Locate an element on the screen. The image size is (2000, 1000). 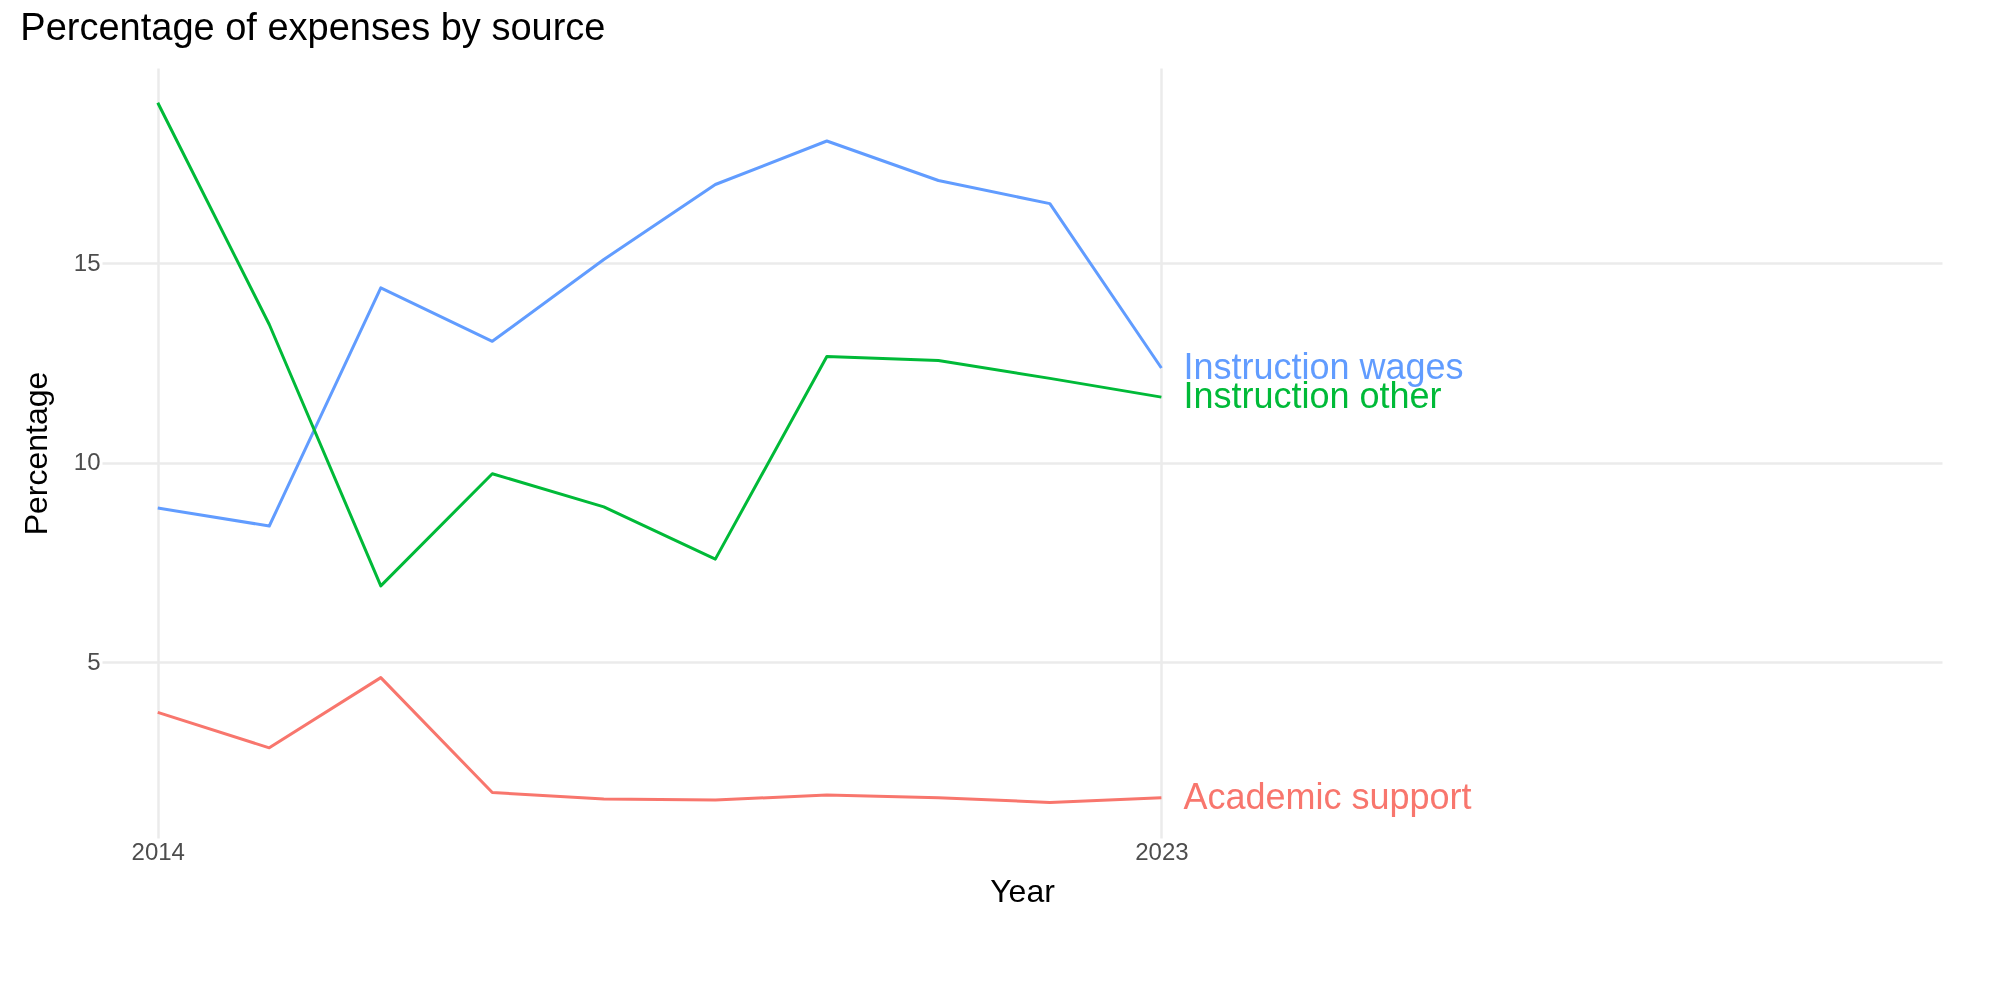
series-label: Academic support is located at coordinates (1327, 796).